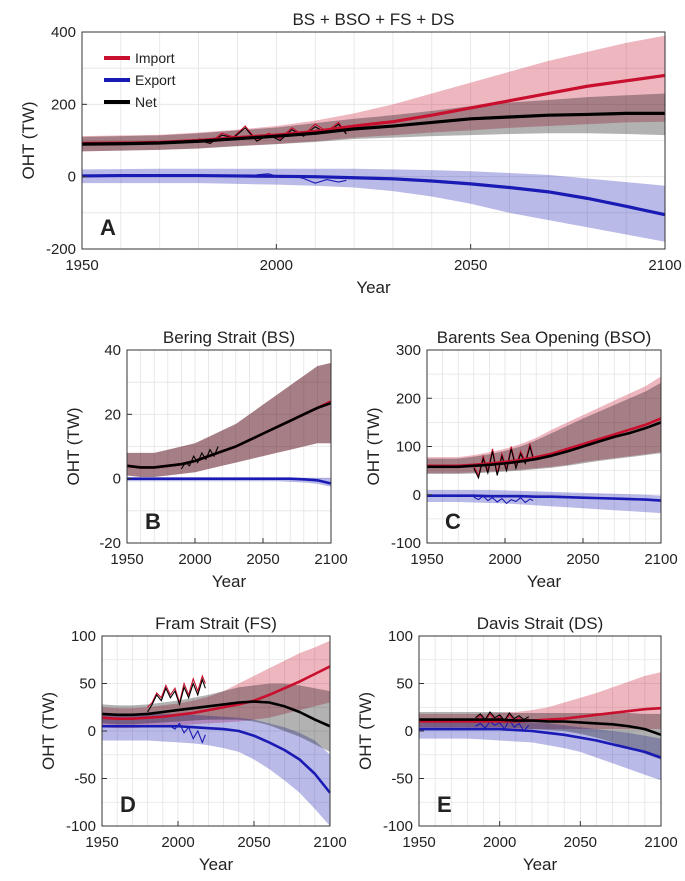  What do you see at coordinates (61, 249) in the screenshot?
I see `y-tick-label: -200` at bounding box center [61, 249].